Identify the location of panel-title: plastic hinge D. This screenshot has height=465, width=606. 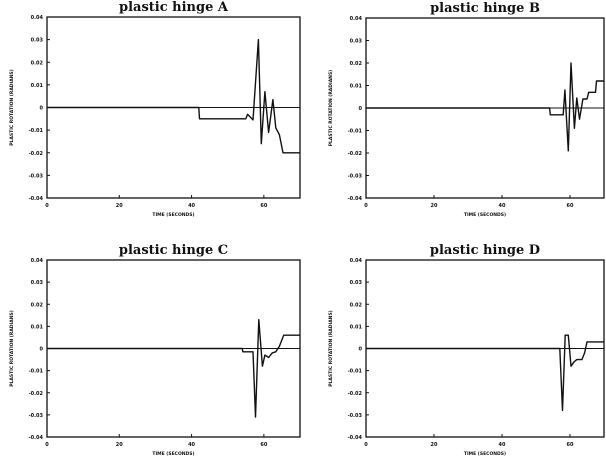
(485, 250).